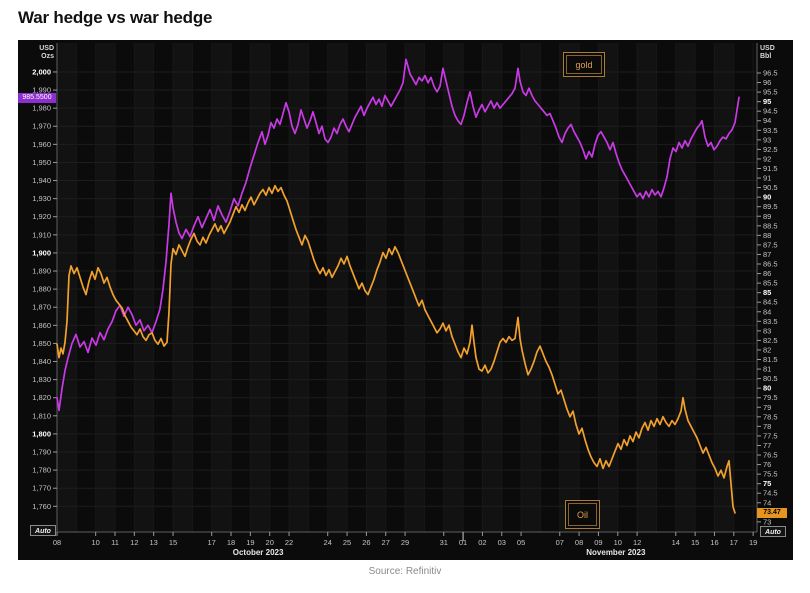 This screenshot has height=593, width=810. I want to click on x-axis-tick-label: 25, so click(347, 542).